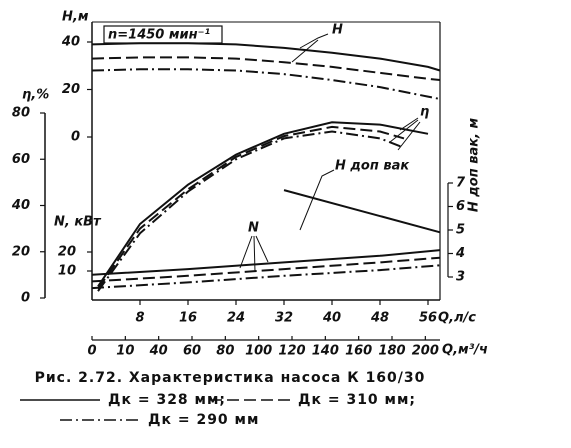 This screenshot has height=448, width=571. What do you see at coordinates (337, 30) in the screenshot?
I see `curve-label: H` at bounding box center [337, 30].